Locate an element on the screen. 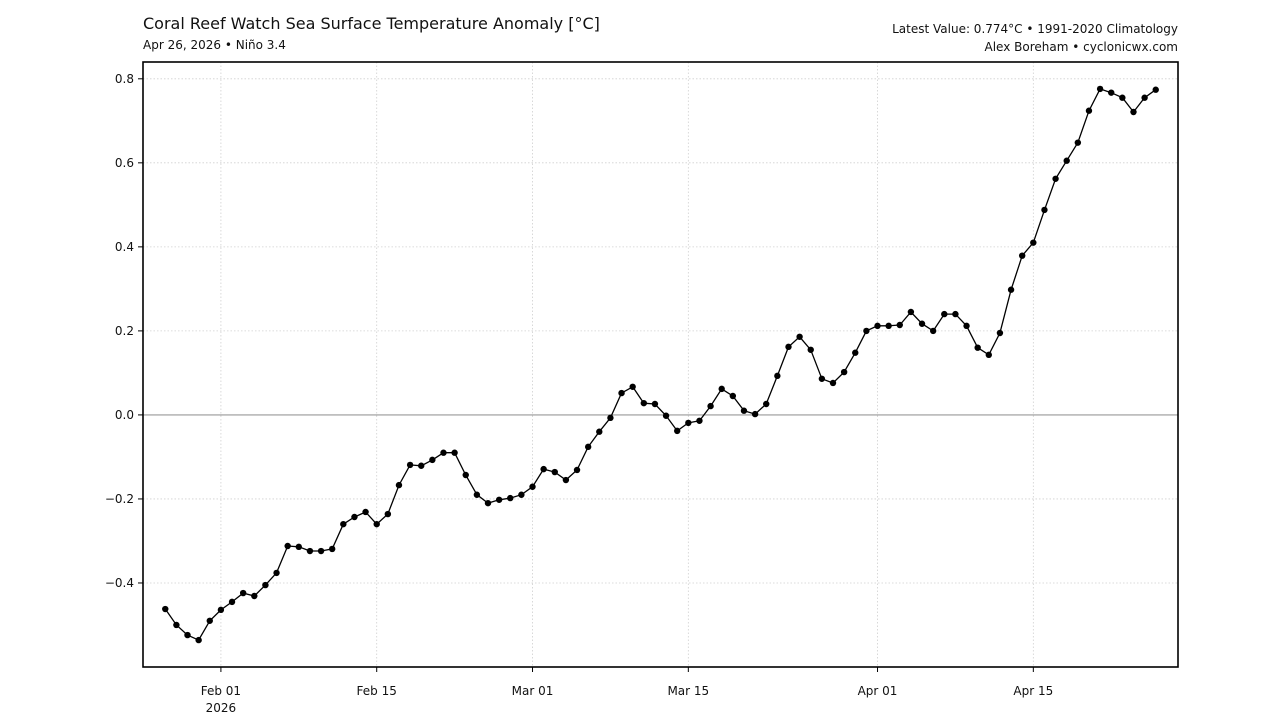  author-credit: Alex Boreham • cyclonicwx.com is located at coordinates (1081, 47).